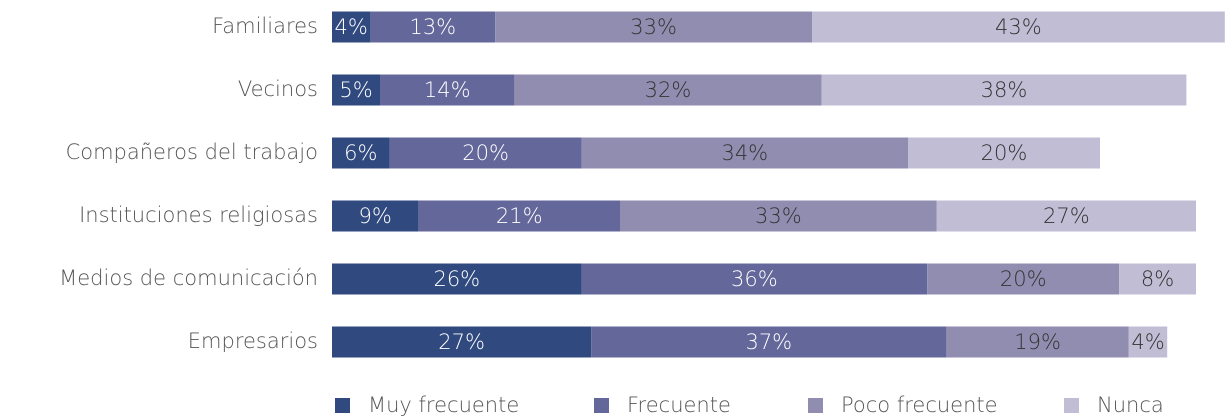 The image size is (1228, 416). What do you see at coordinates (278, 89) in the screenshot?
I see `category-label: Vecinos` at bounding box center [278, 89].